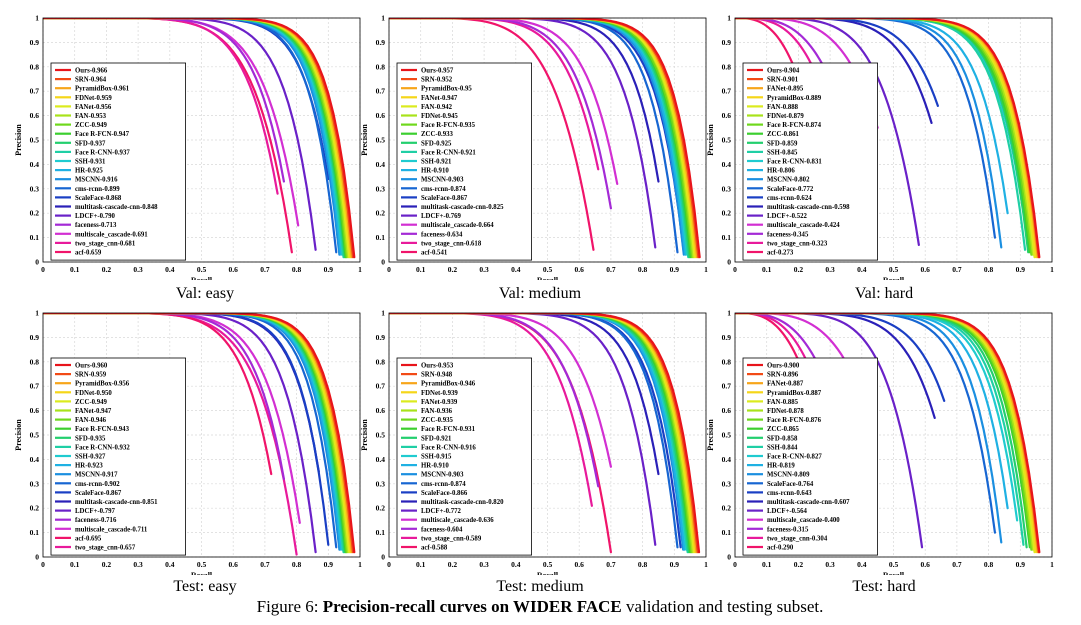  I want to click on legend-label: LDCF+-0.522, so click(787, 216).